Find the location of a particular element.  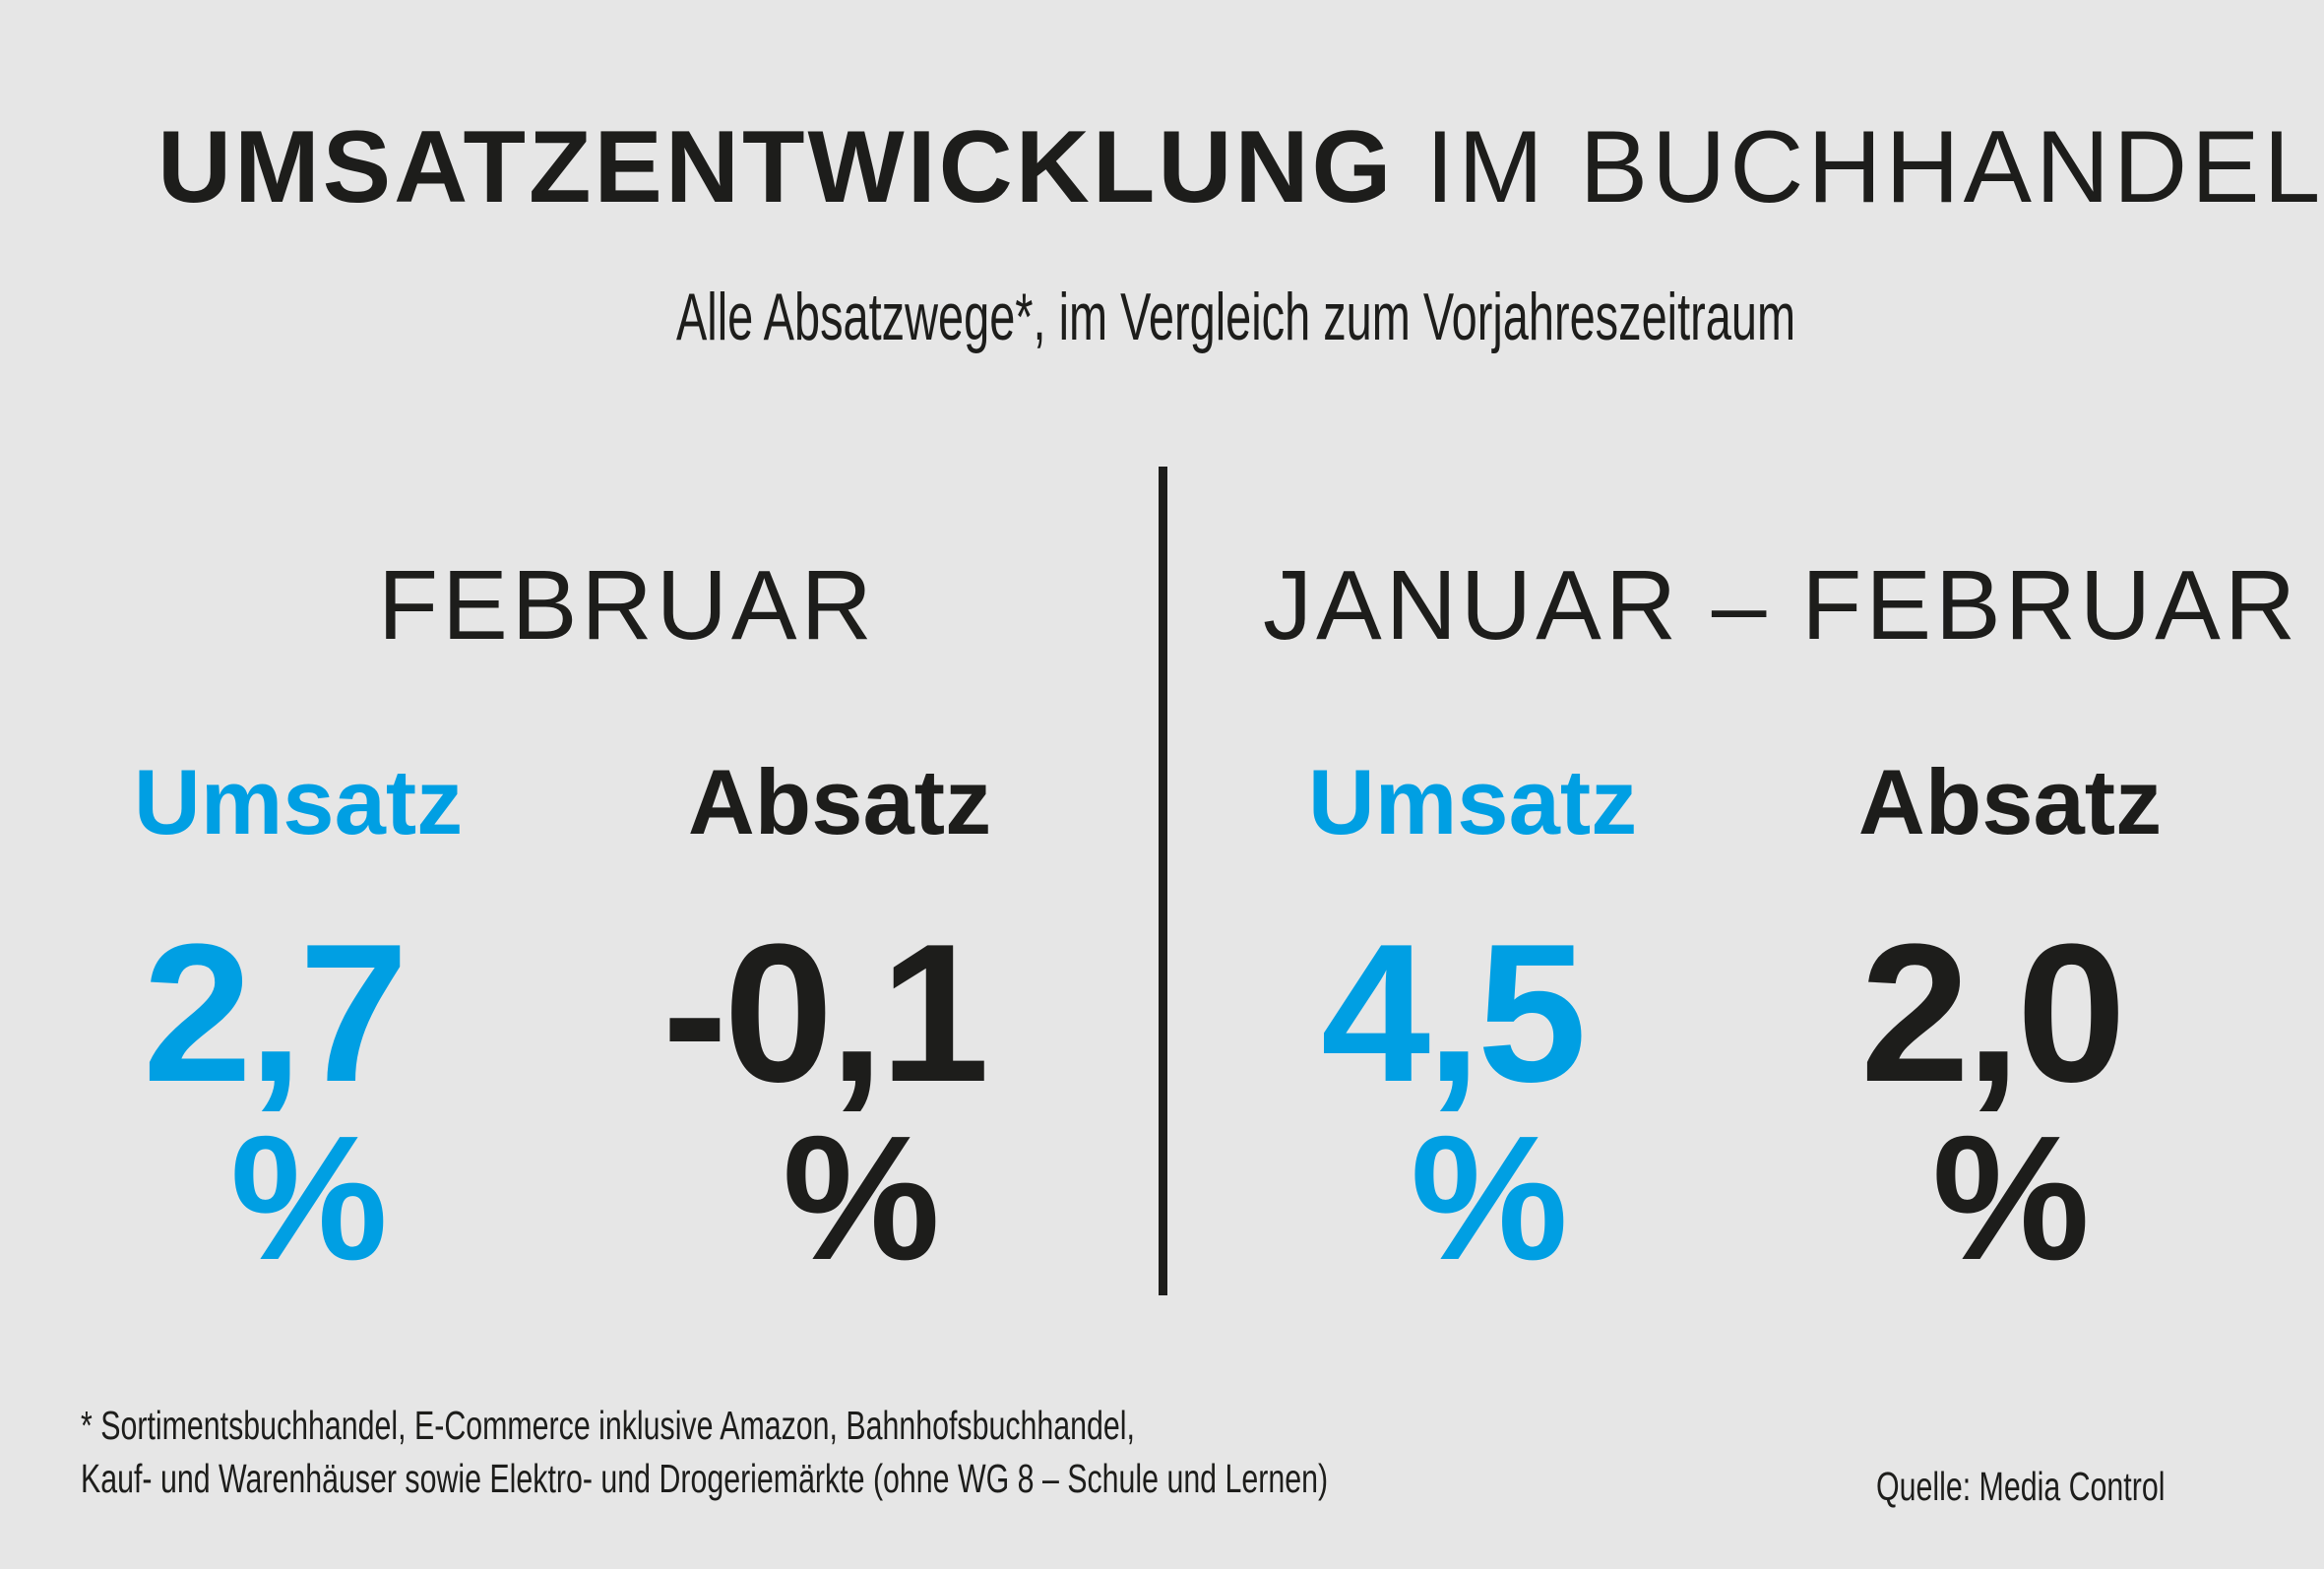

period-label-februar: FEBRUAR is located at coordinates (627, 605).